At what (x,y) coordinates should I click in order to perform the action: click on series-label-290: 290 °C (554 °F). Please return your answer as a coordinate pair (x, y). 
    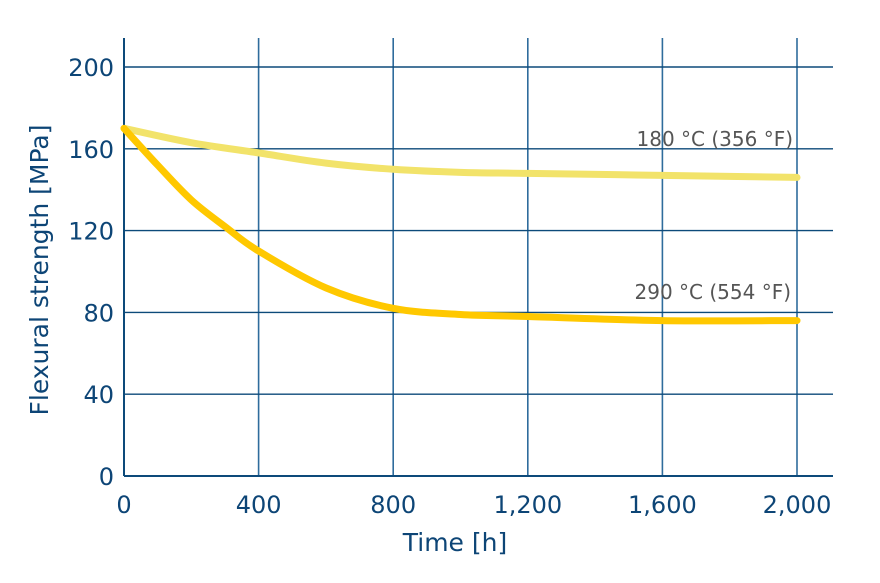
    Looking at the image, I should click on (713, 292).